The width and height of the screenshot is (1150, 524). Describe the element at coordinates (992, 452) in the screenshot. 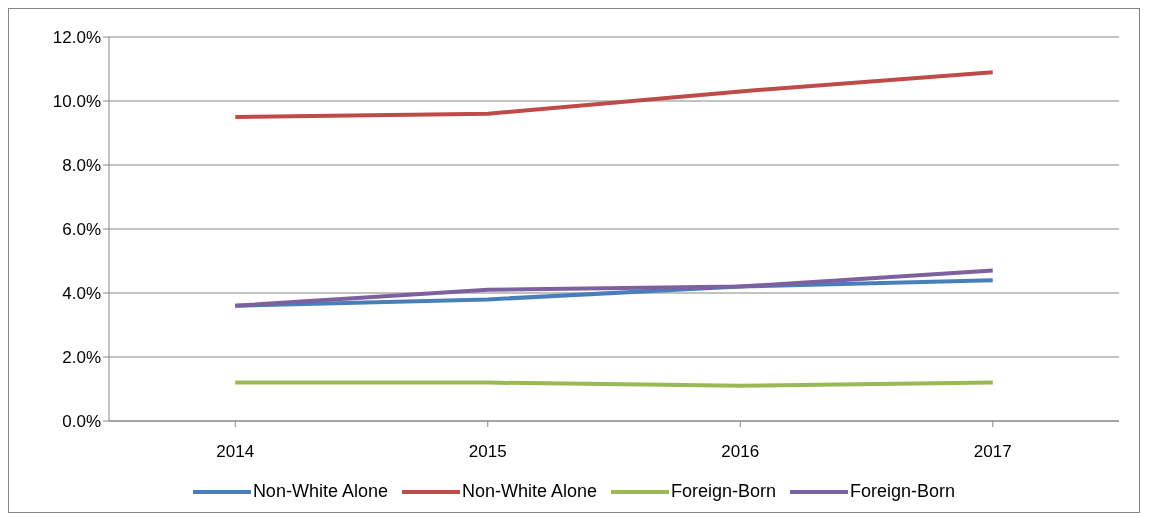

I see `x-tick-label: 2017` at that location.